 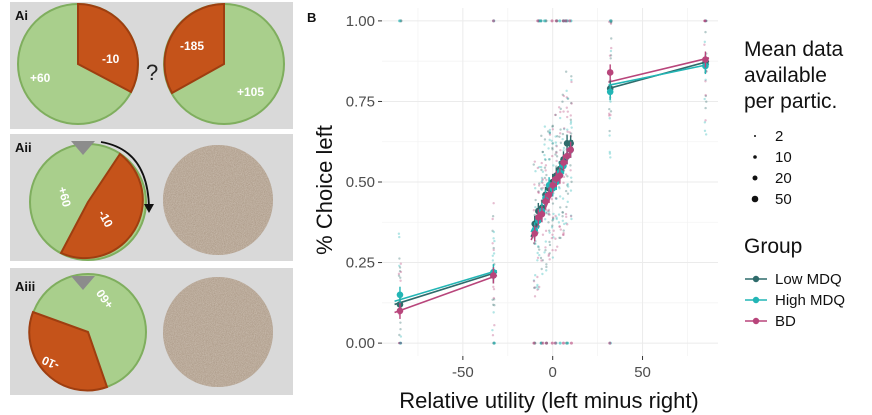 I want to click on x-tick-label: 0, so click(x=553, y=372).